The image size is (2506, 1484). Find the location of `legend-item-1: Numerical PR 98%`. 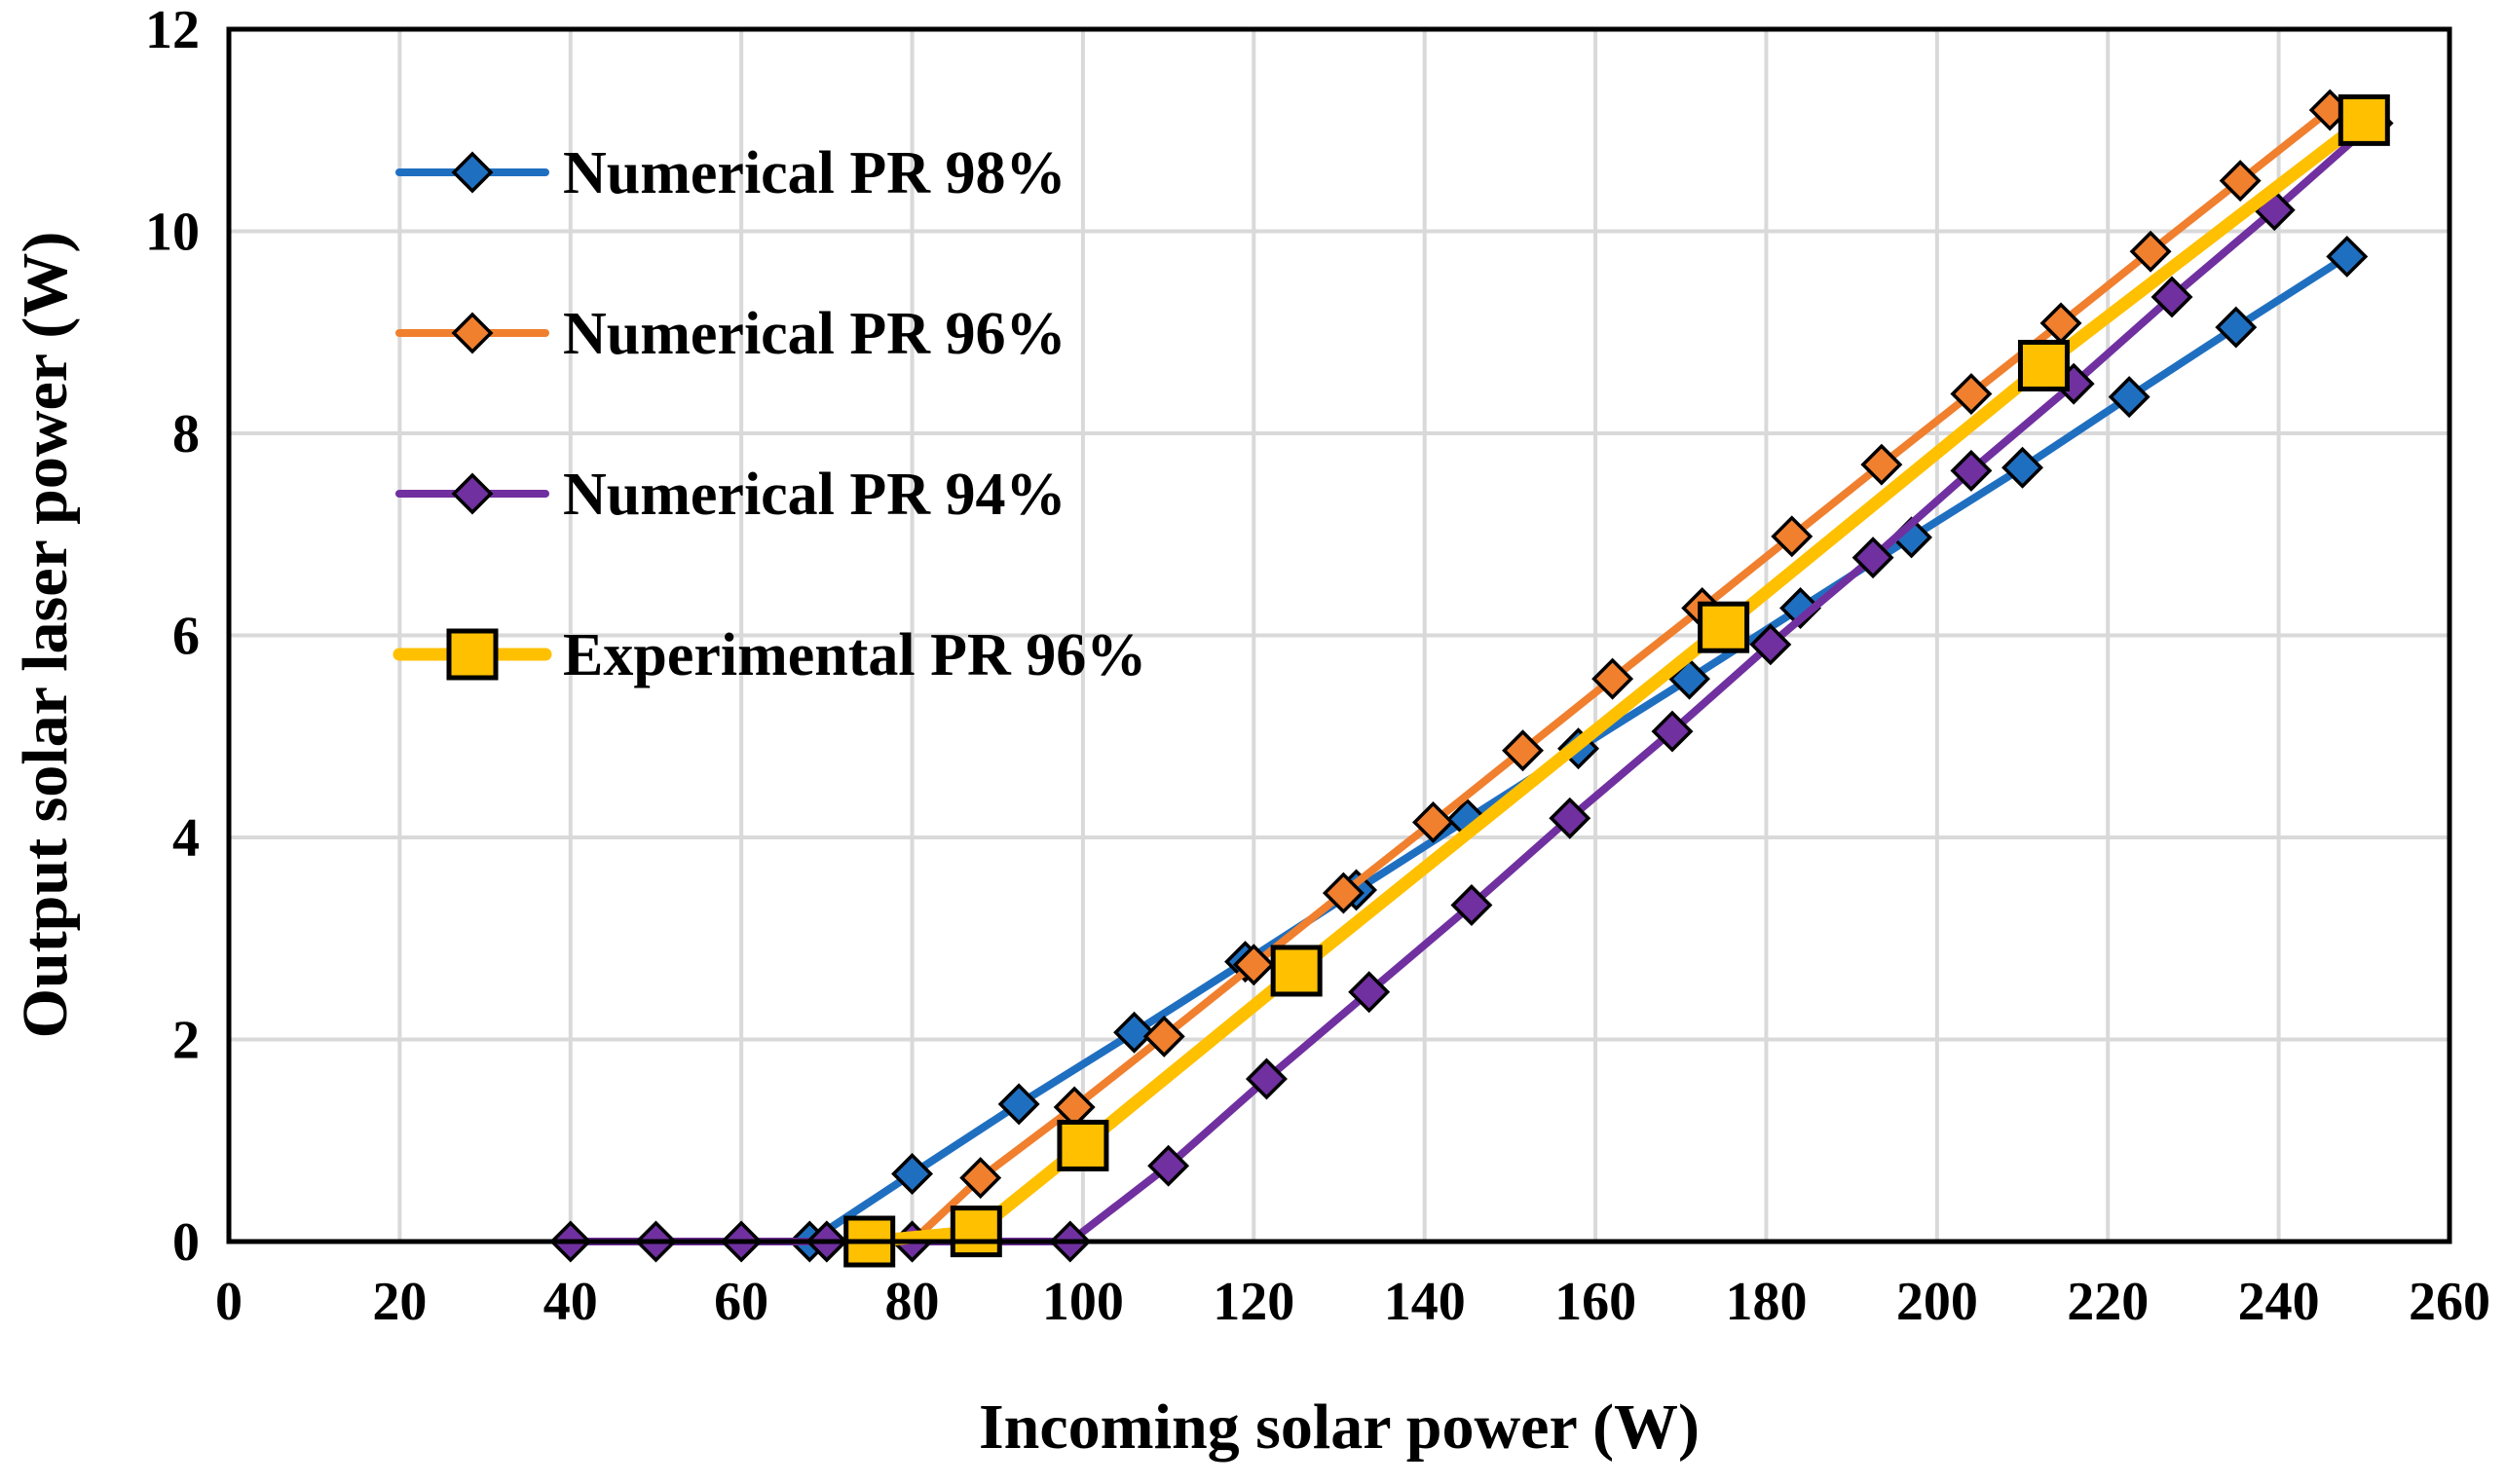

legend-item-1: Numerical PR 98% is located at coordinates (730, 173).